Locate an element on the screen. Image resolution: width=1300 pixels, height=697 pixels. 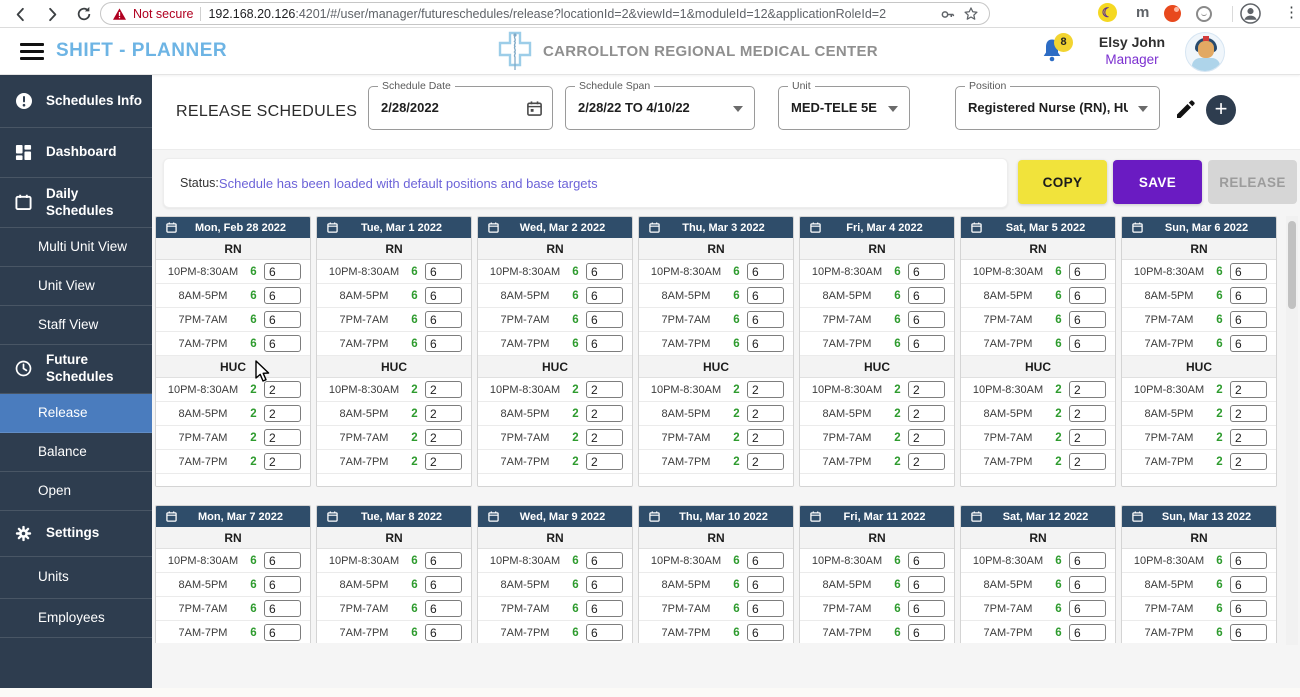
sidebar-item-future-schedules: Future Schedules is located at coordinates (76, 369).